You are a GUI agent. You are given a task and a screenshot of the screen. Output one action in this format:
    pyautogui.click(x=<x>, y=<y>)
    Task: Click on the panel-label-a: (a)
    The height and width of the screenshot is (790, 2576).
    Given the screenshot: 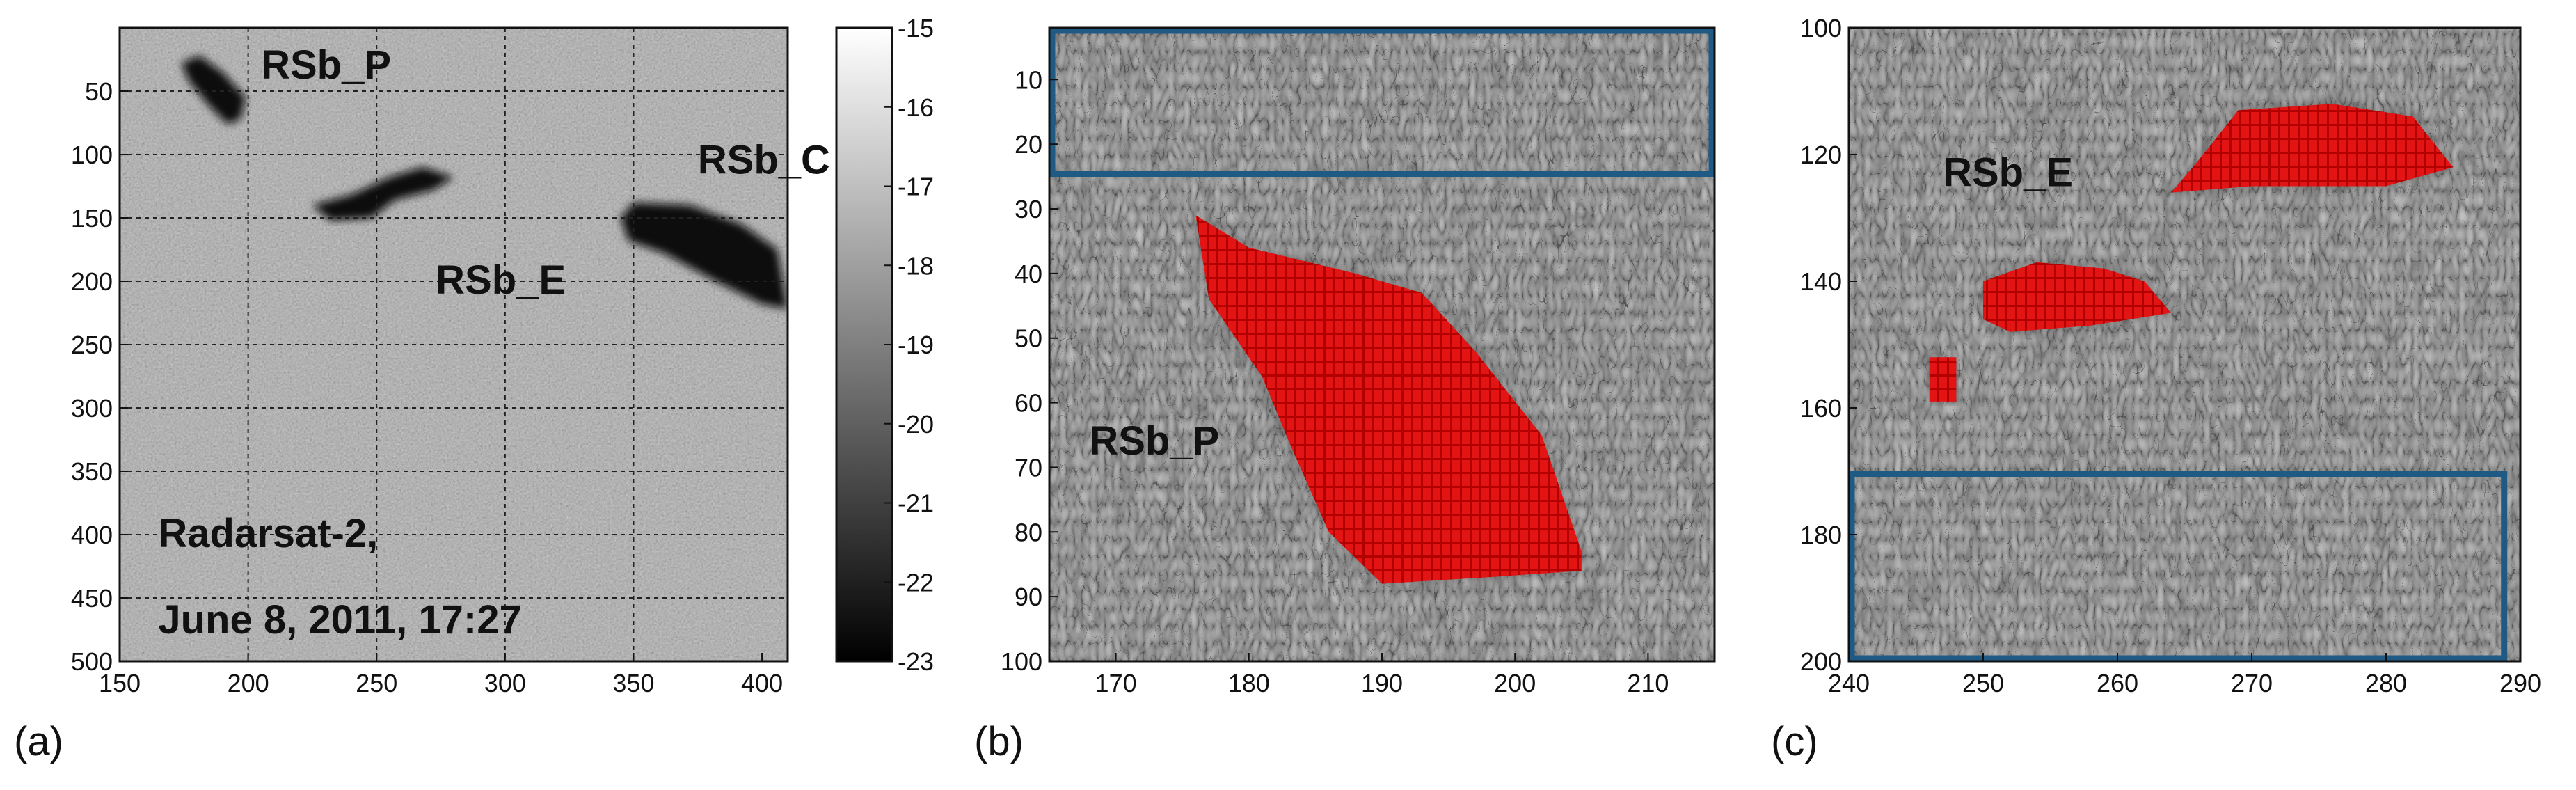 What is the action you would take?
    pyautogui.click(x=38, y=741)
    